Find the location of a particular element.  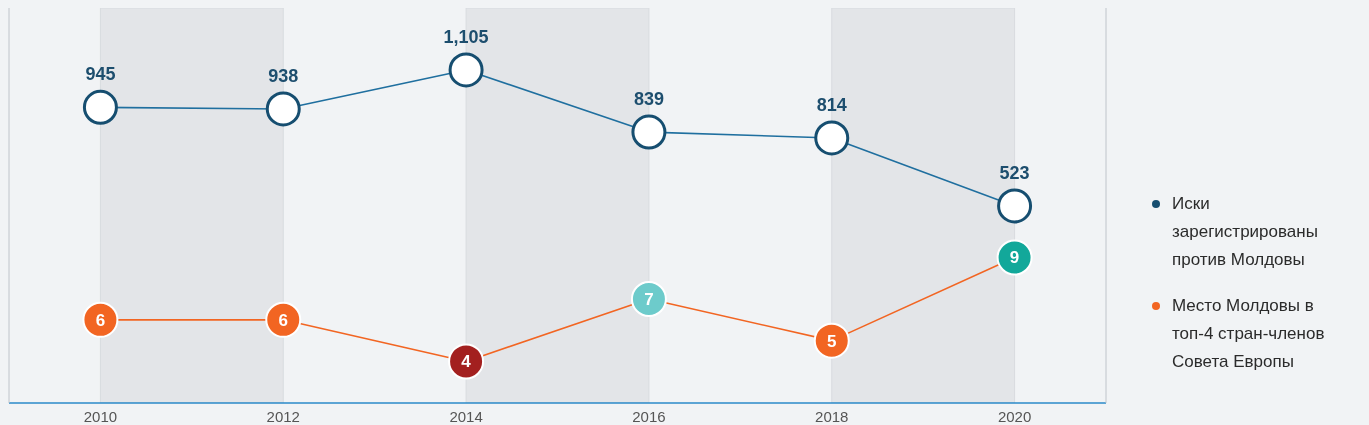

data-label: 7 is located at coordinates (649, 300).